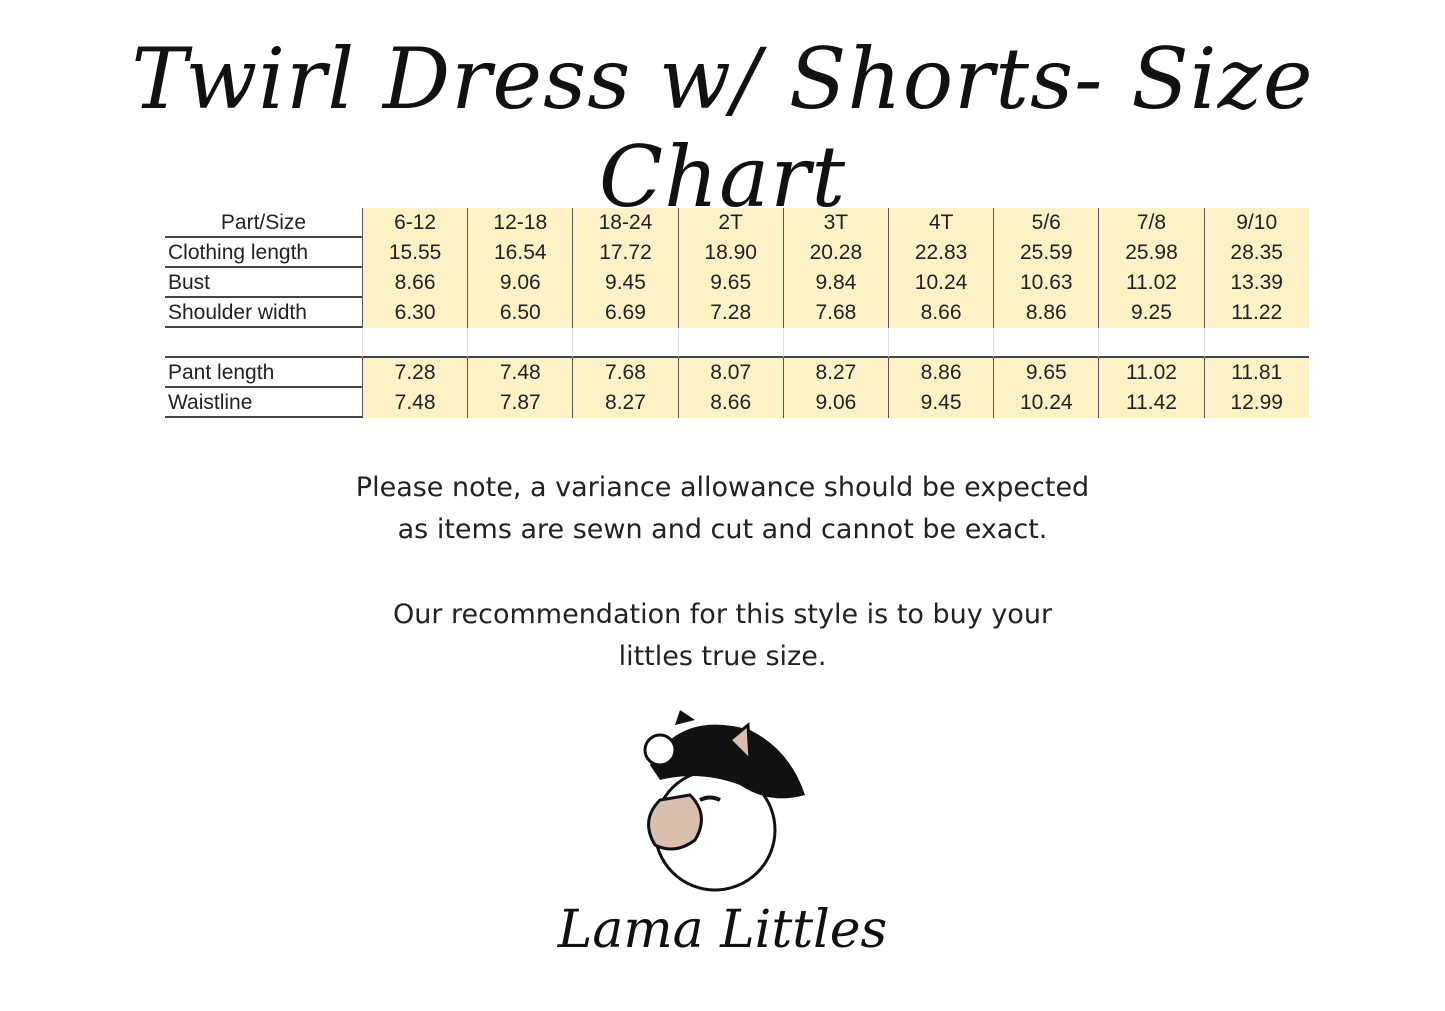 This screenshot has height=1011, width=1445. I want to click on table-cell: 28.35, so click(1256, 253).